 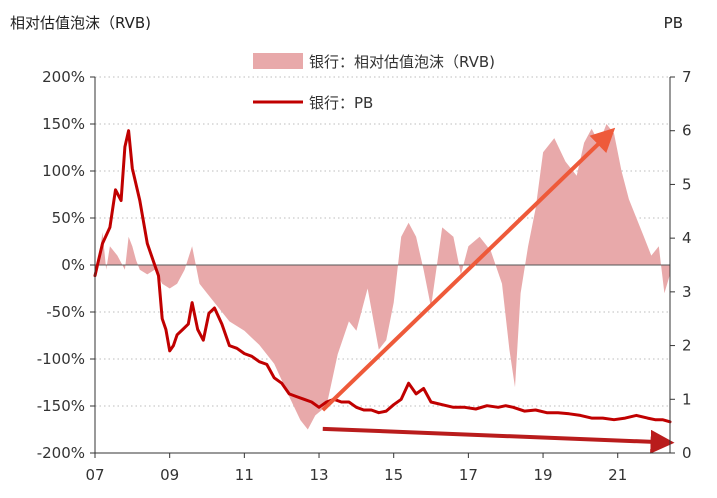 I want to click on legend-area-swatch, so click(x=278, y=61).